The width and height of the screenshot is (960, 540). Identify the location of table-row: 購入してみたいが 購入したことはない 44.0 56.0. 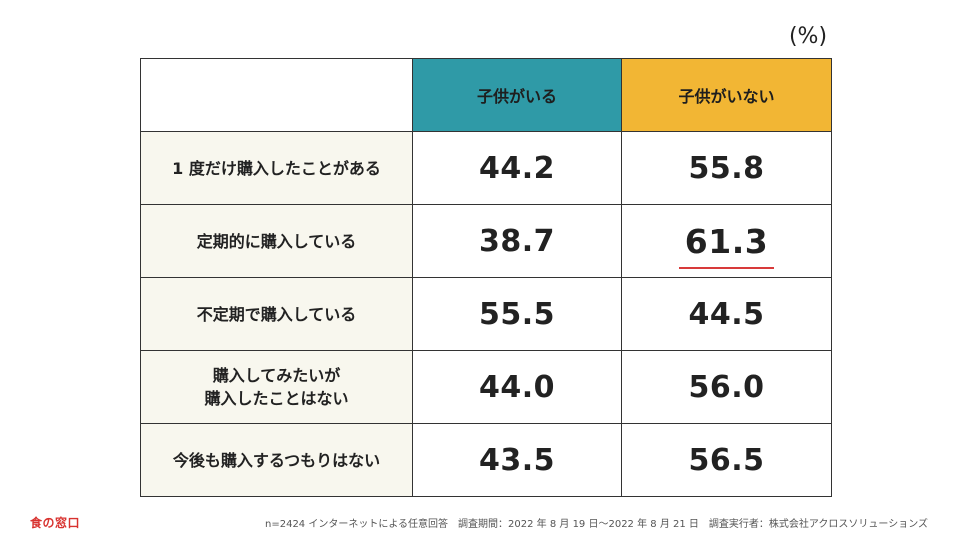
(486, 387).